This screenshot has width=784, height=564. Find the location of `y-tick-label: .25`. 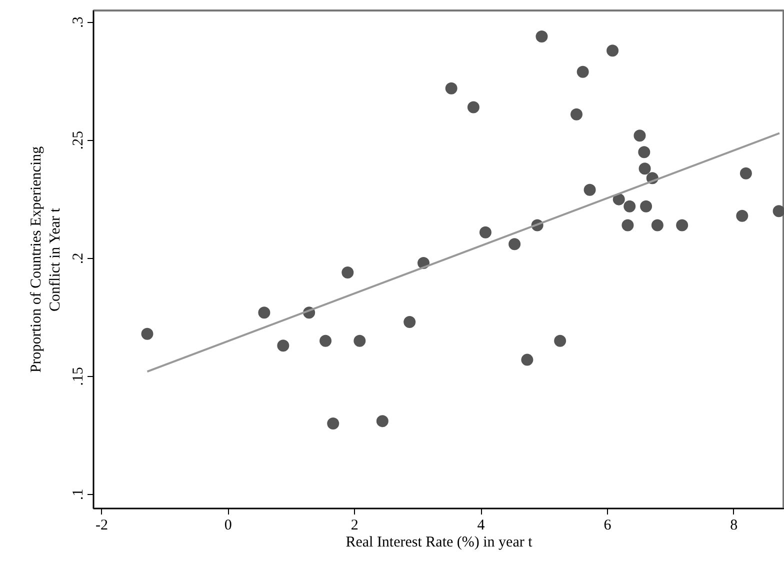

y-tick-label: .25 is located at coordinates (78, 140).